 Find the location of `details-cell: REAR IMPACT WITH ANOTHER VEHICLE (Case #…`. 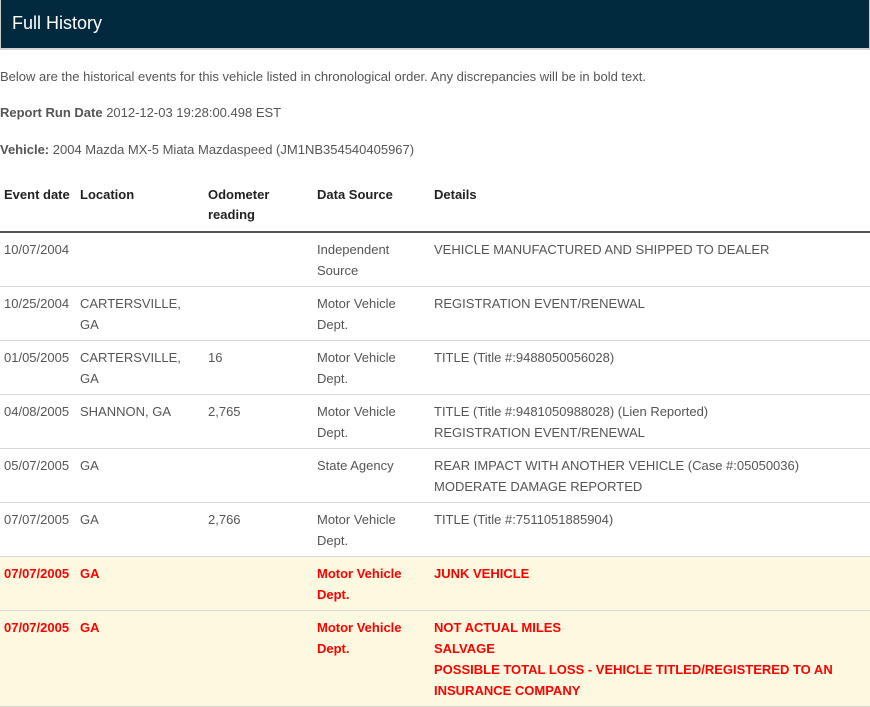

details-cell: REAR IMPACT WITH ANOTHER VEHICLE (Case #… is located at coordinates (650, 475).